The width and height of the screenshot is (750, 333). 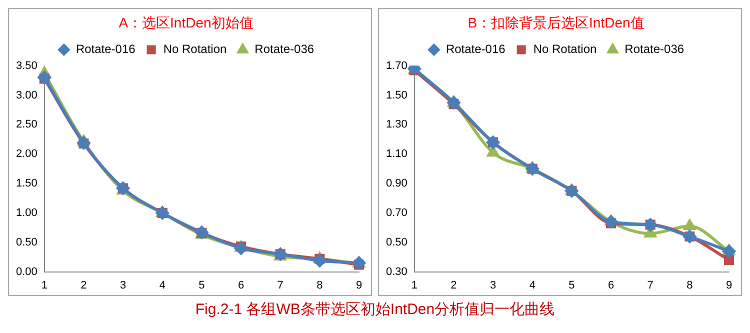 What do you see at coordinates (397, 272) in the screenshot?
I see `y-tick-label: 0.30` at bounding box center [397, 272].